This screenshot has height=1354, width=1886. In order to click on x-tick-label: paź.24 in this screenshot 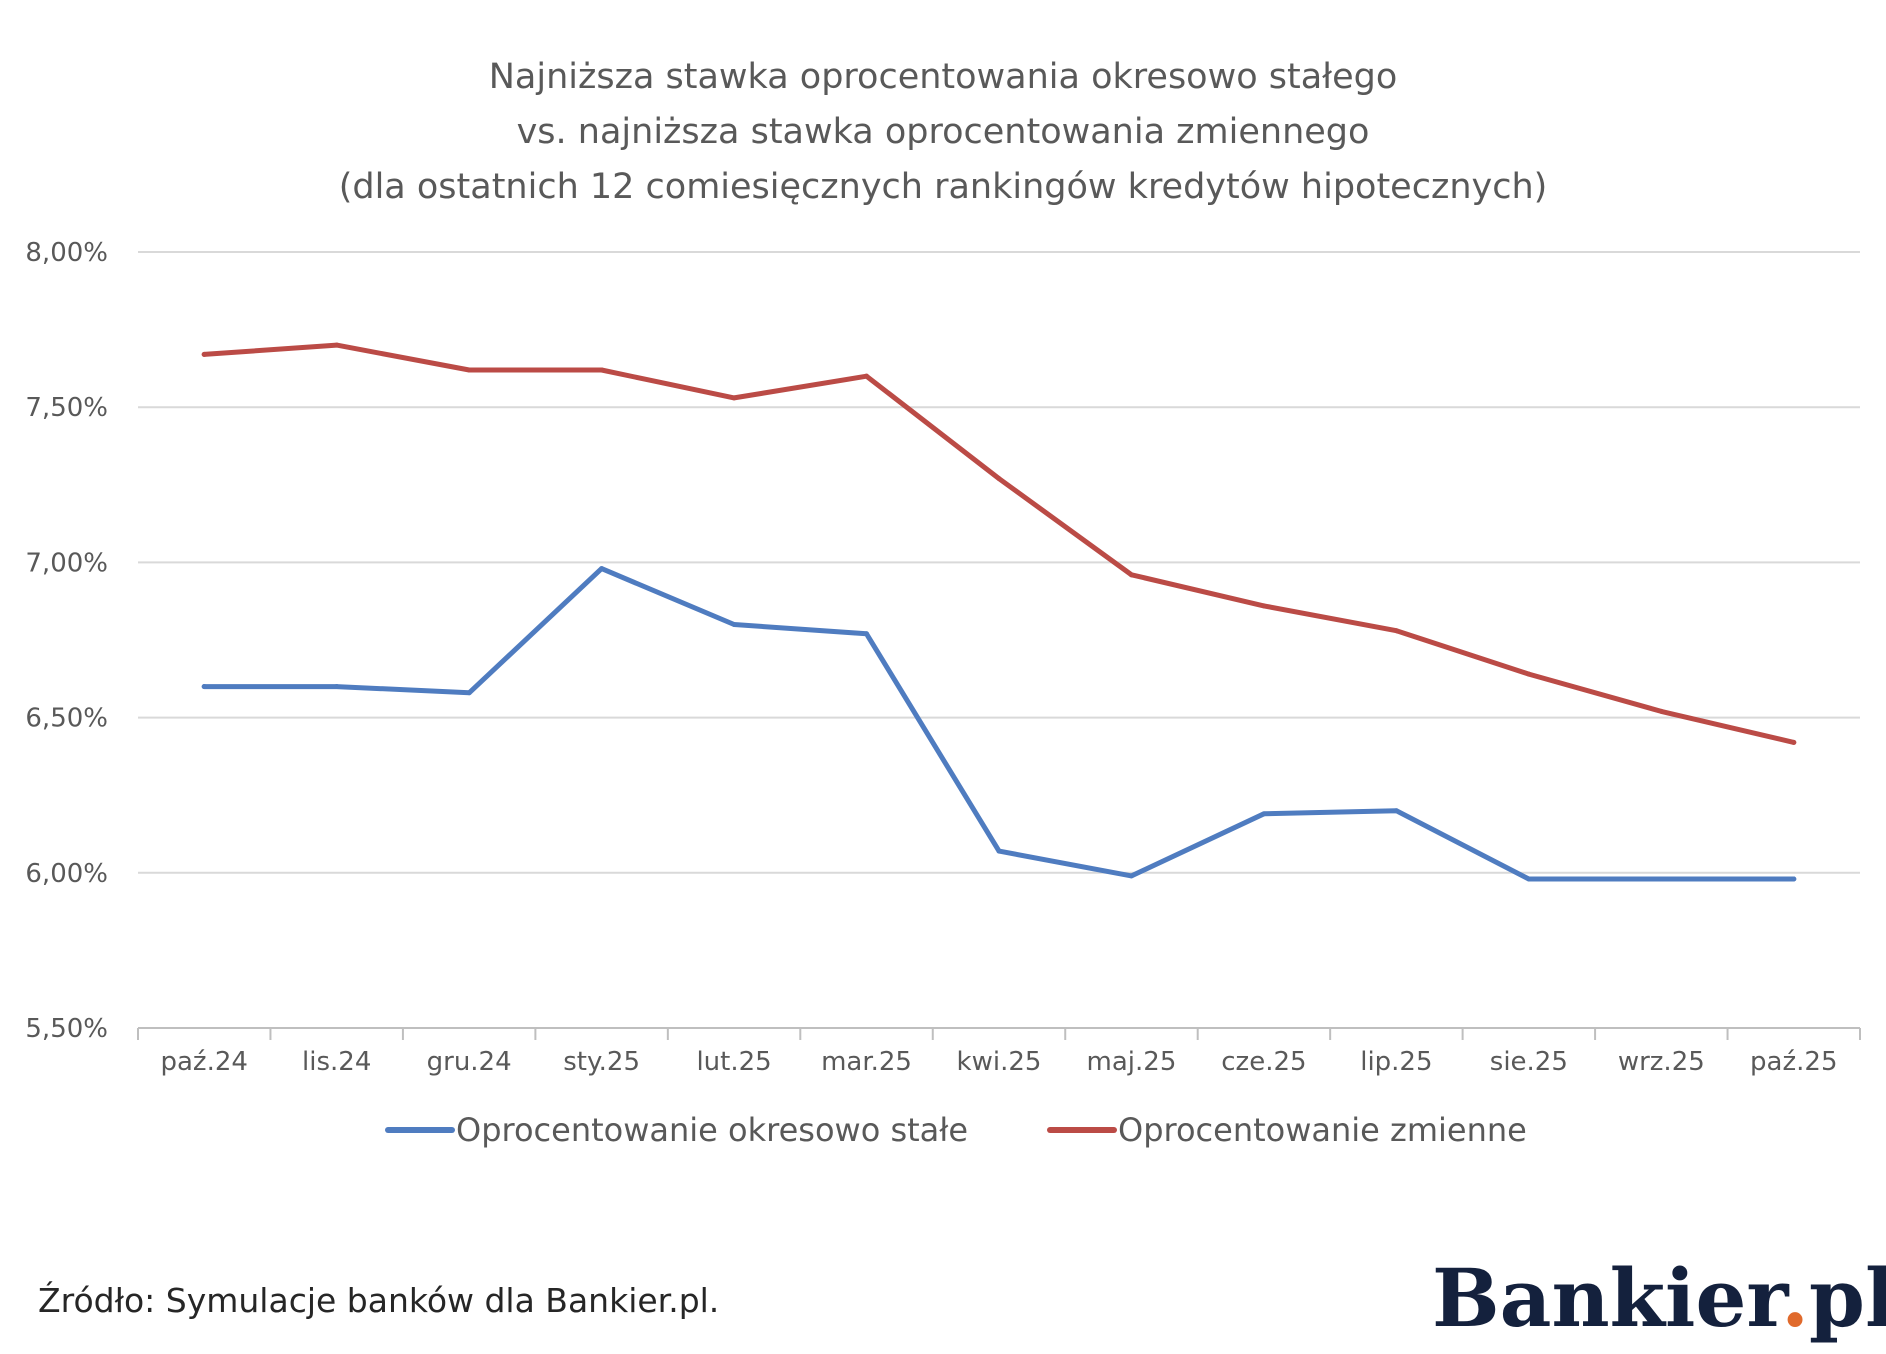, I will do `click(204, 1062)`.